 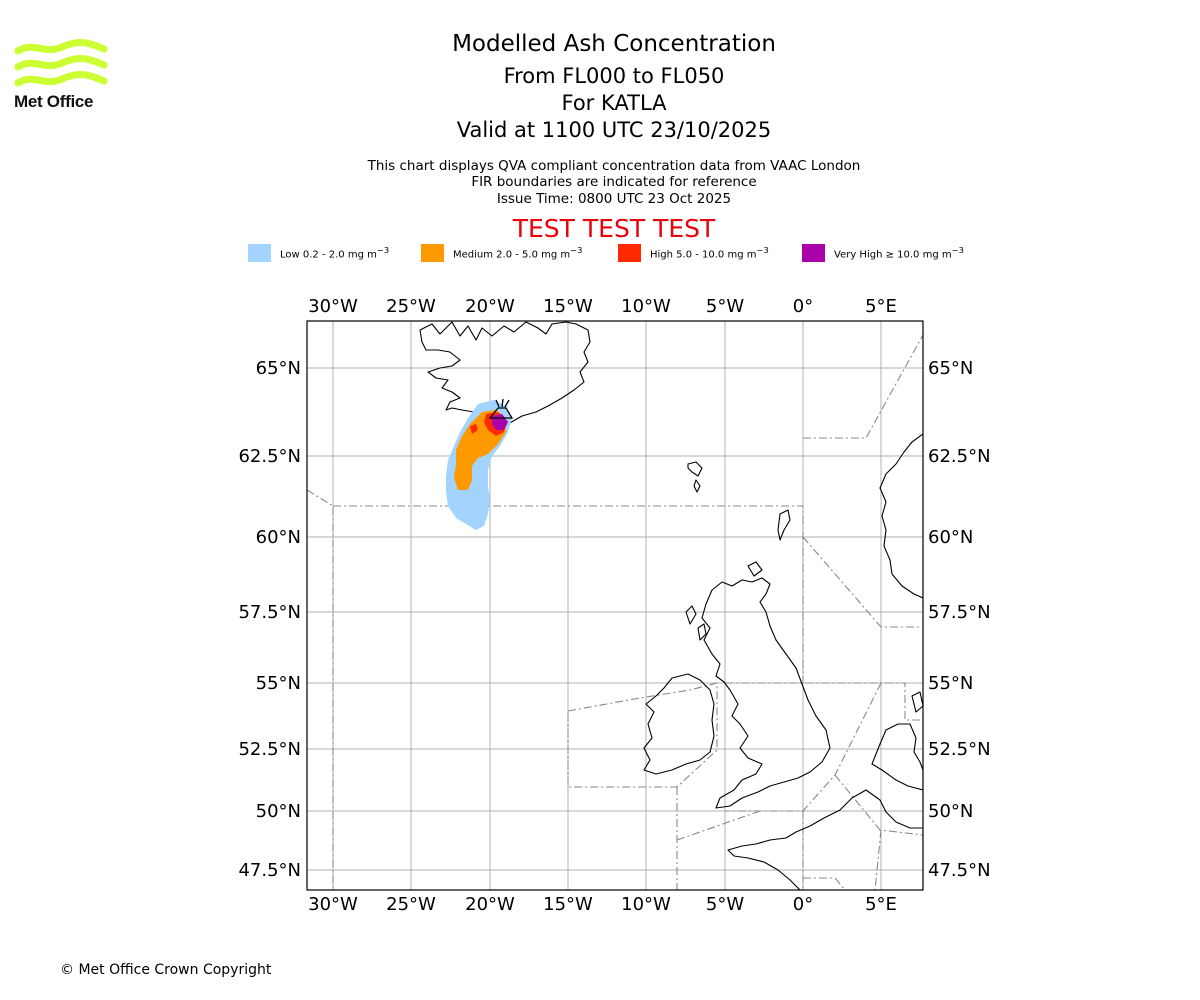 I want to click on lon-ticks-top: 30°W 25°W 20°W 15°W 10°W 5°W 0° 5°E, so click(x=602, y=306).